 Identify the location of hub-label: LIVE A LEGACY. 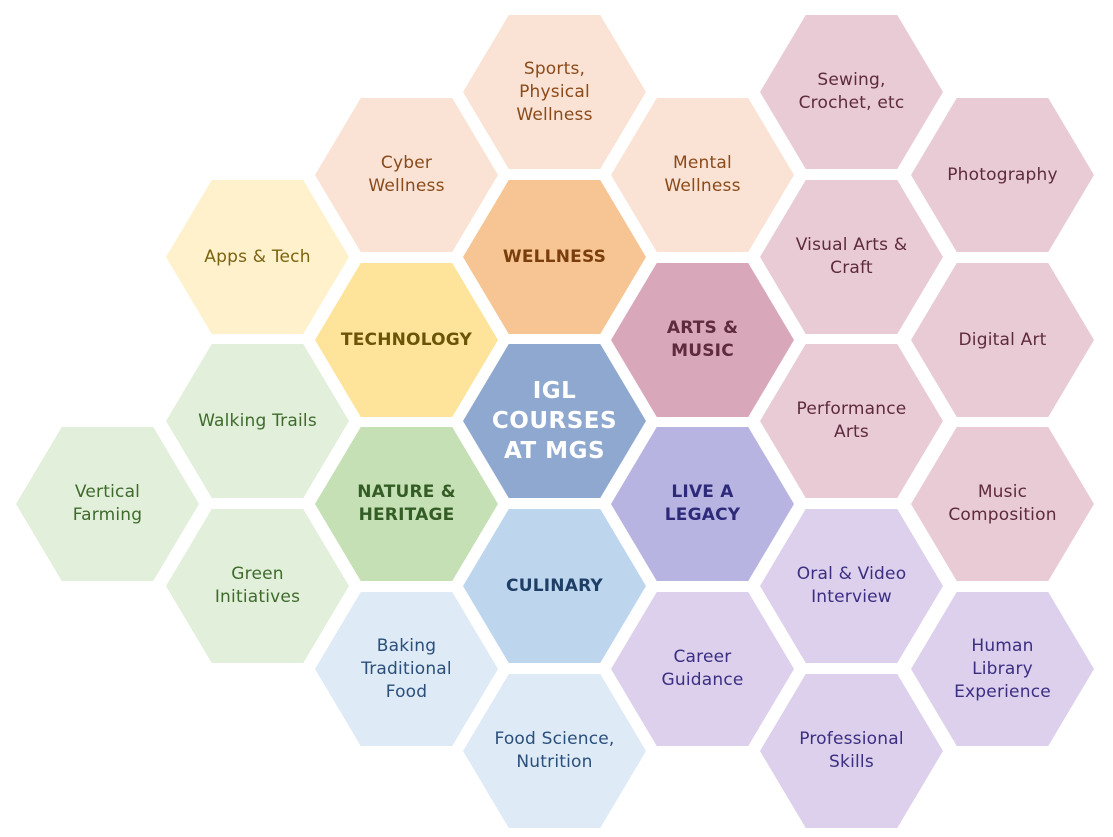
(702, 503).